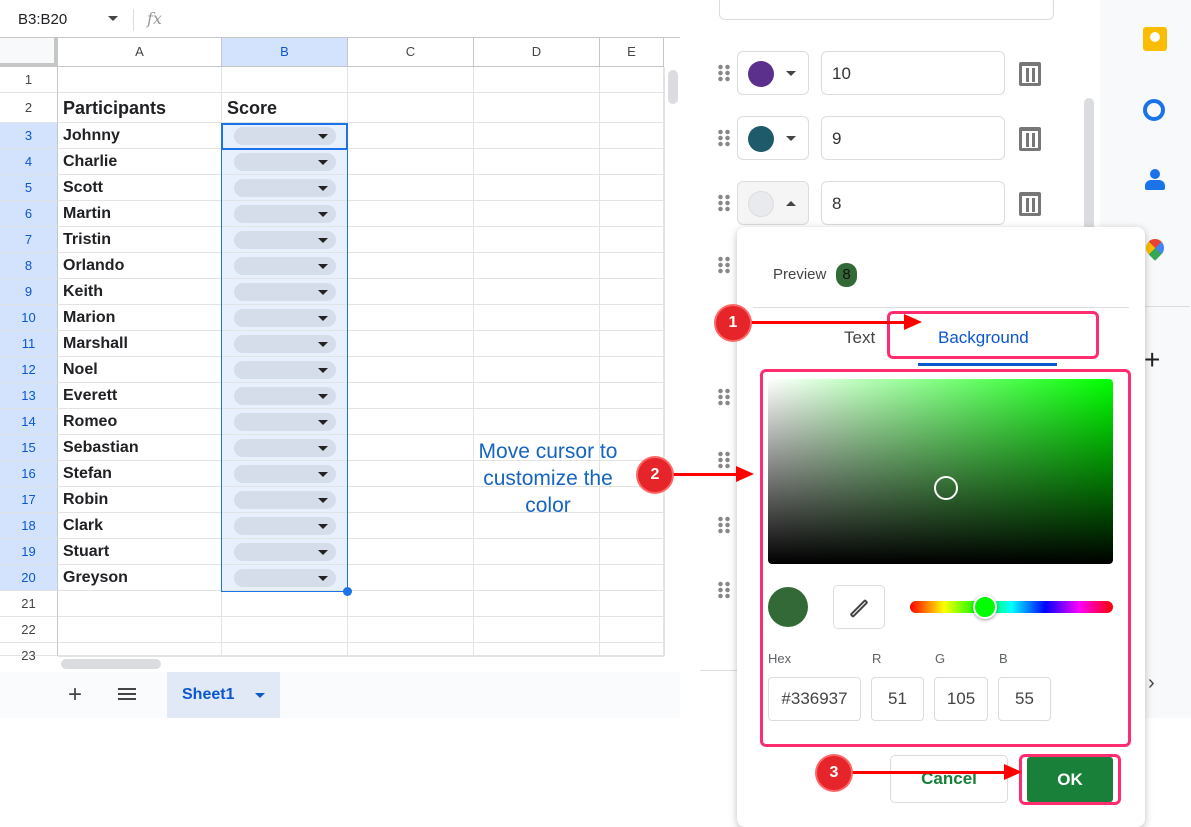  Describe the element at coordinates (1070, 779) in the screenshot. I see `ok-button: OK` at that location.